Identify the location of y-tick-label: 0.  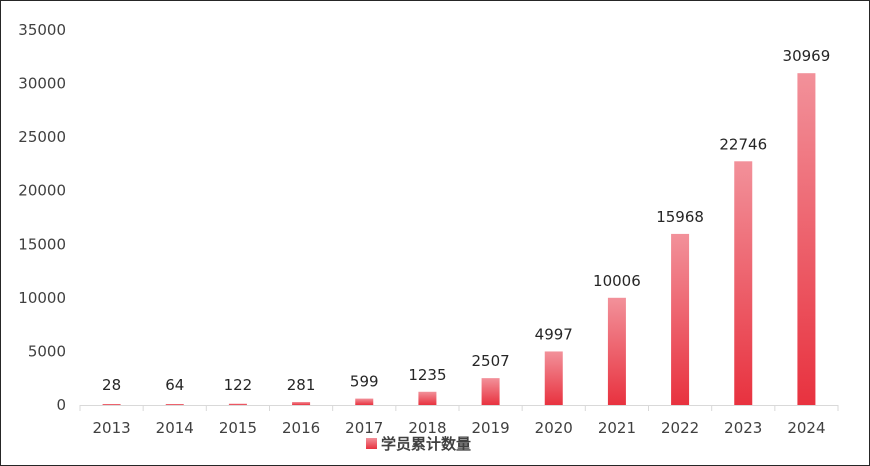
(61, 405).